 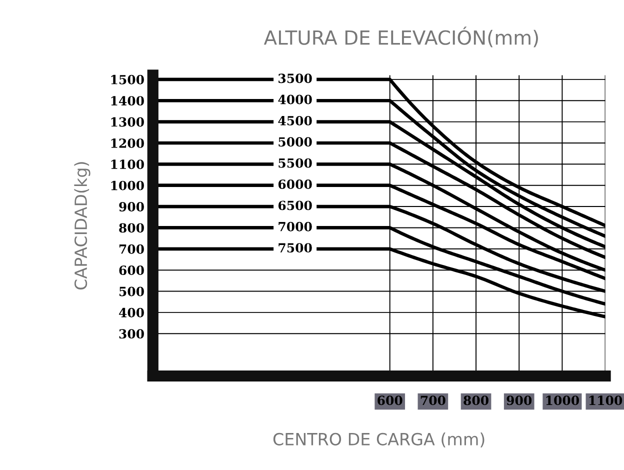 What do you see at coordinates (127, 165) in the screenshot?
I see `y-tick-label: 1100` at bounding box center [127, 165].